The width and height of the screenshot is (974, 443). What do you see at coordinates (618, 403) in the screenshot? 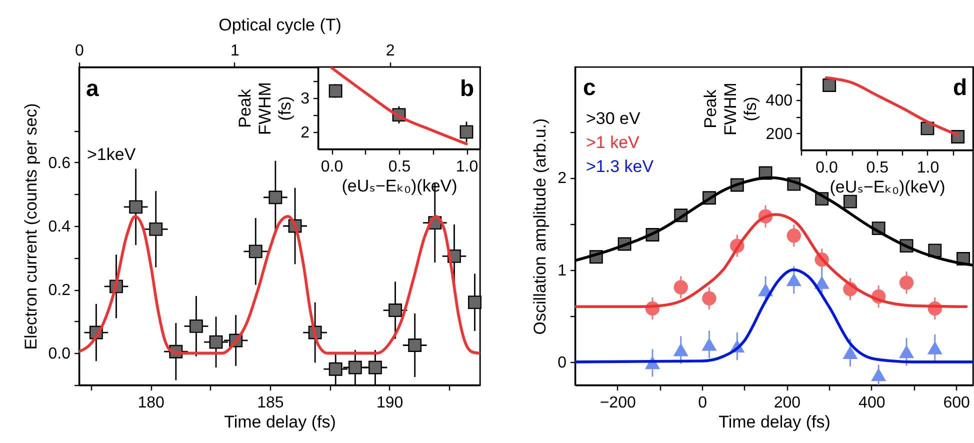
I see `x-tick-label: −200` at bounding box center [618, 403].